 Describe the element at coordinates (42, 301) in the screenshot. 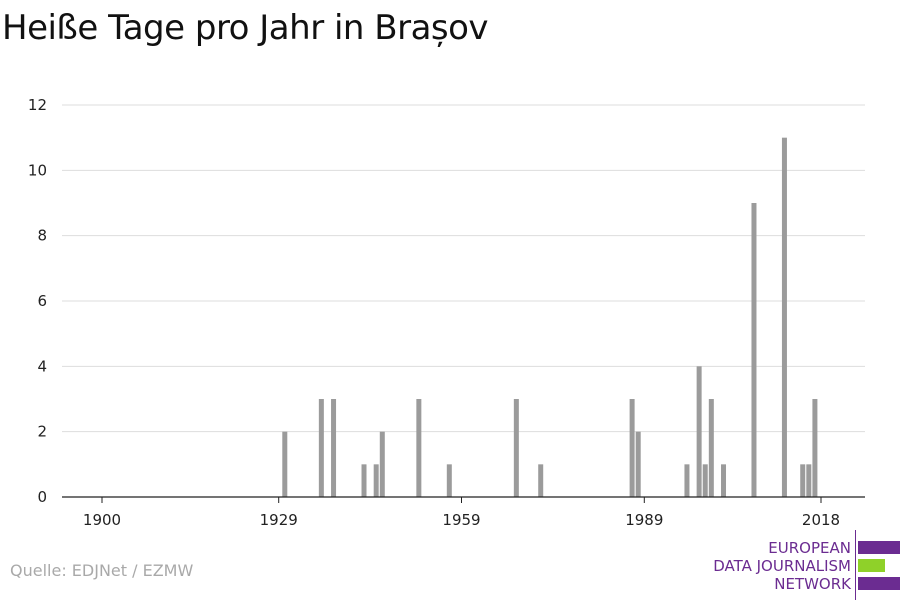

I see `y-tick-label: 6` at that location.